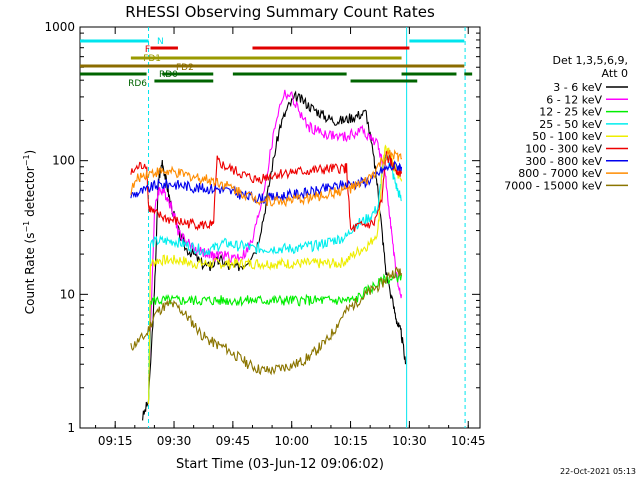 This screenshot has width=640, height=480. Describe the element at coordinates (160, 42) in the screenshot. I see `flag-label-n: N` at that location.